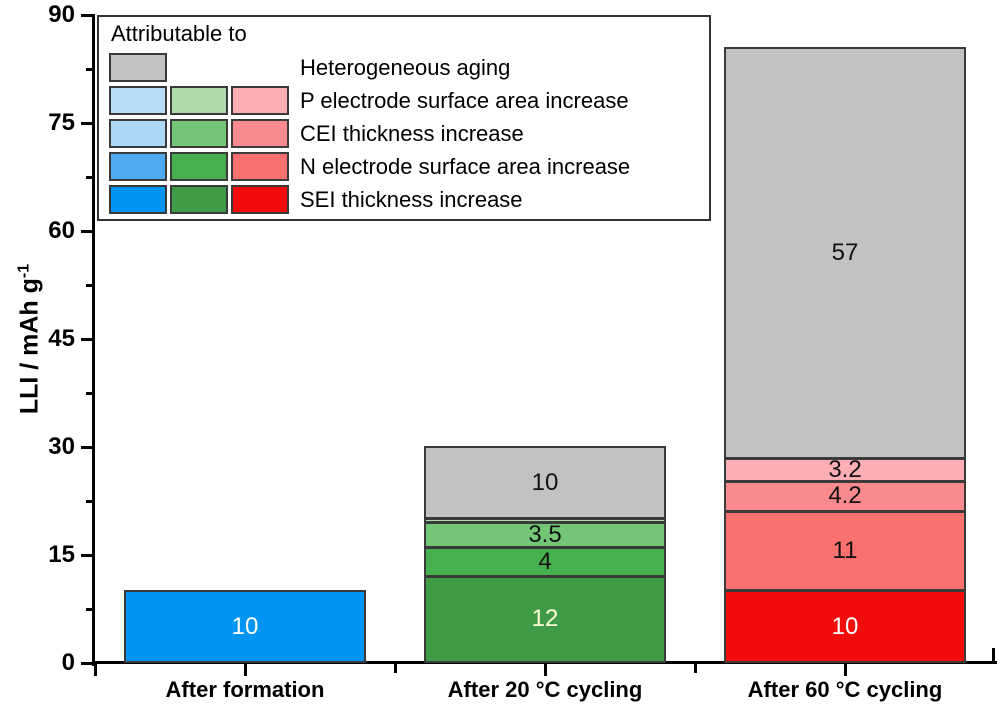  I want to click on y-axis-tick-label: 0, so click(68, 662).